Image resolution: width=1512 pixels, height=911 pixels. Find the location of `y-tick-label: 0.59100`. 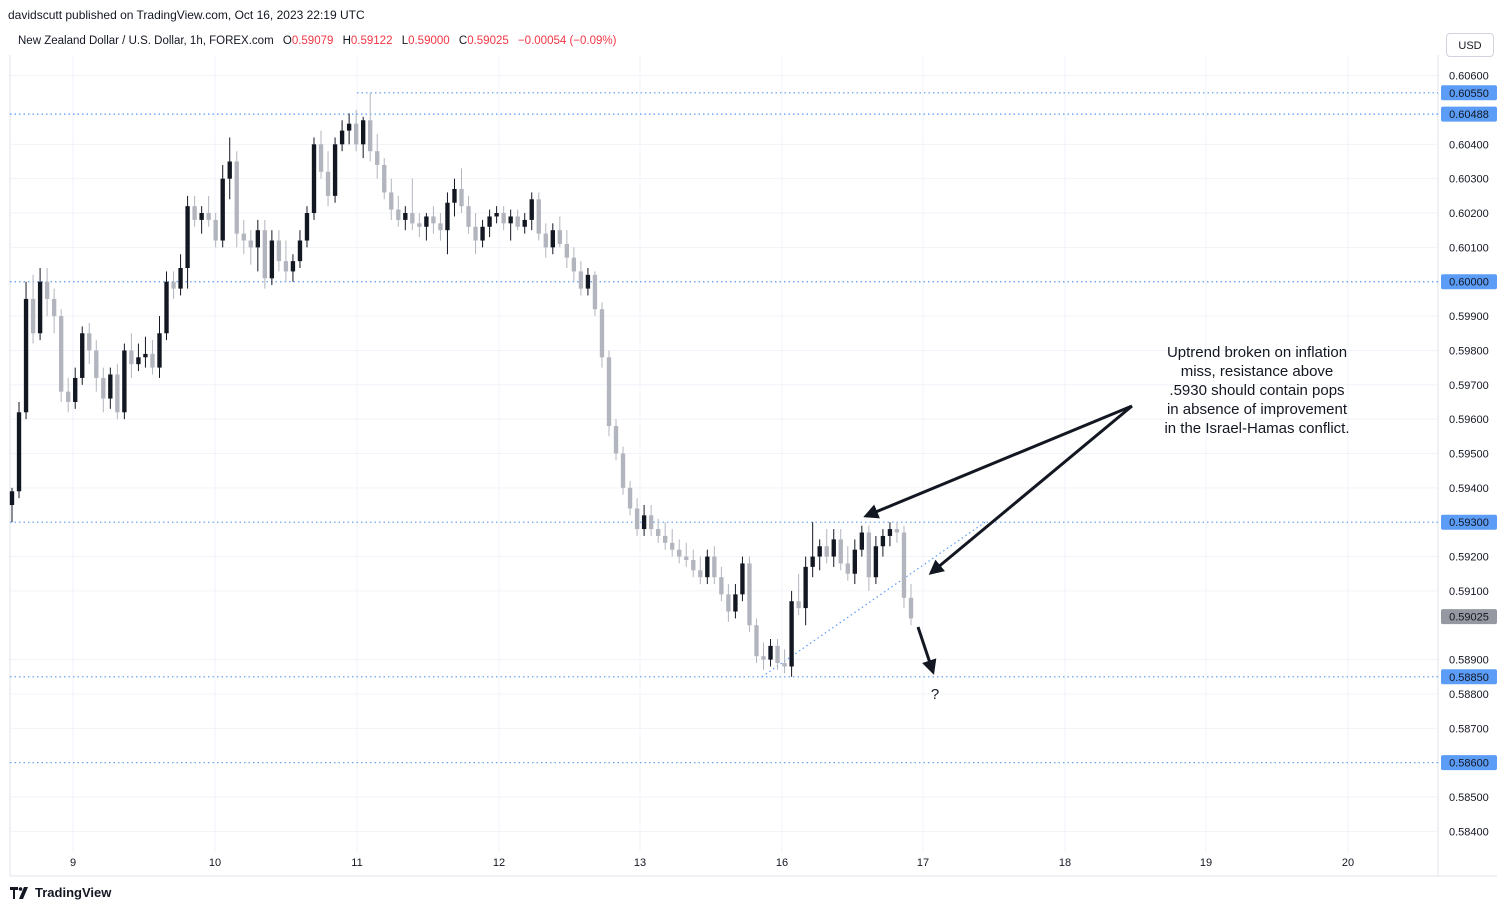

y-tick-label: 0.59100 is located at coordinates (1469, 592).